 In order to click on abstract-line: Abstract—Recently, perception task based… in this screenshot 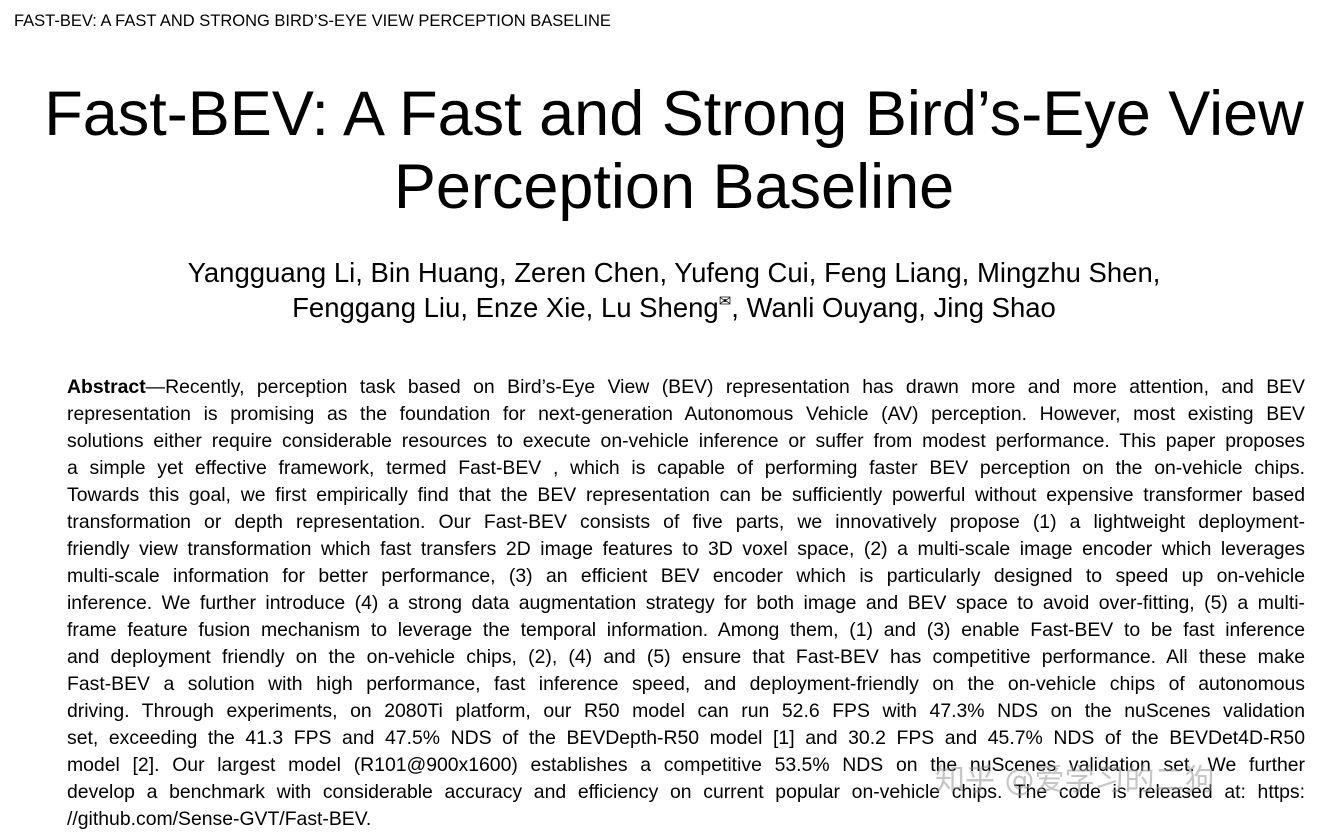, I will do `click(686, 387)`.